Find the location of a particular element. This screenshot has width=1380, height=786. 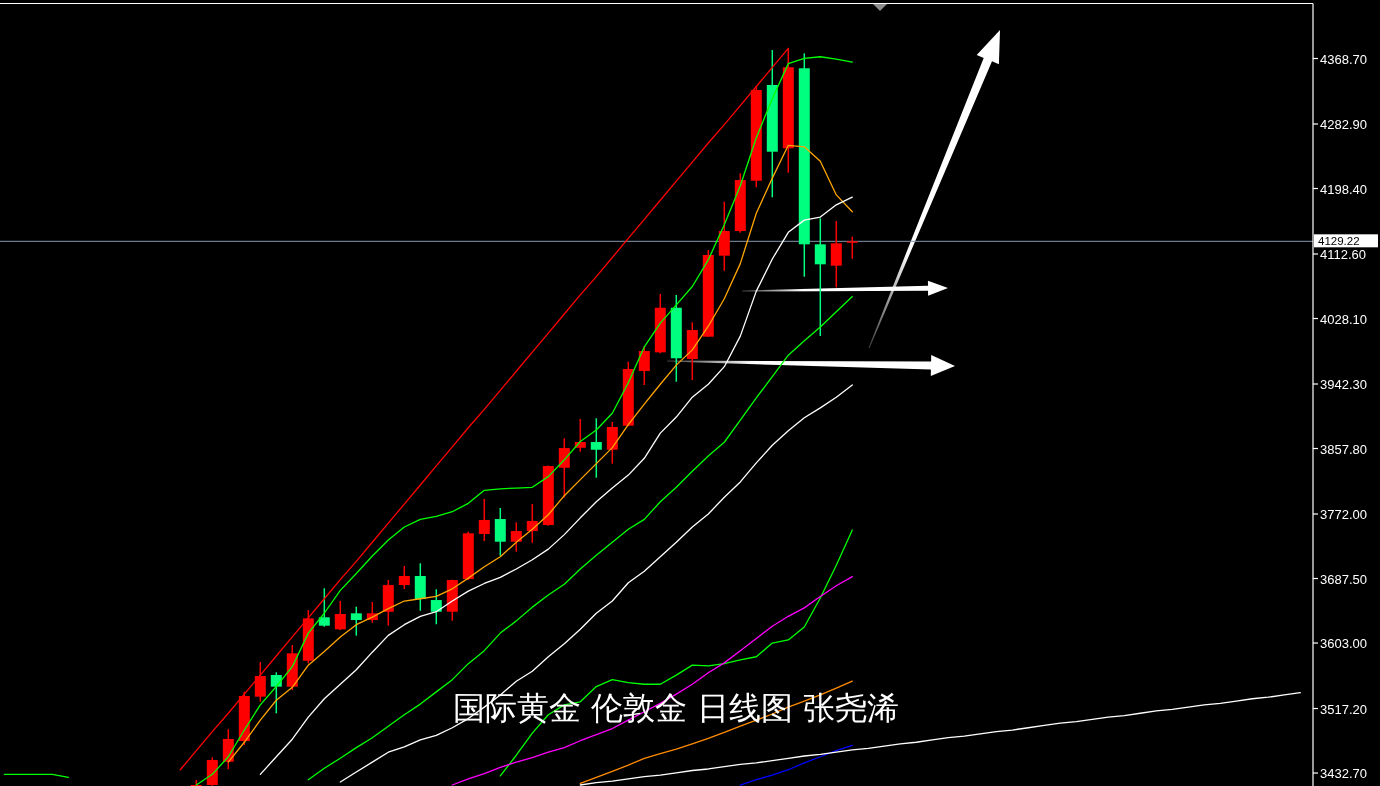

y-tick-label: 4368.70 is located at coordinates (1343, 59).